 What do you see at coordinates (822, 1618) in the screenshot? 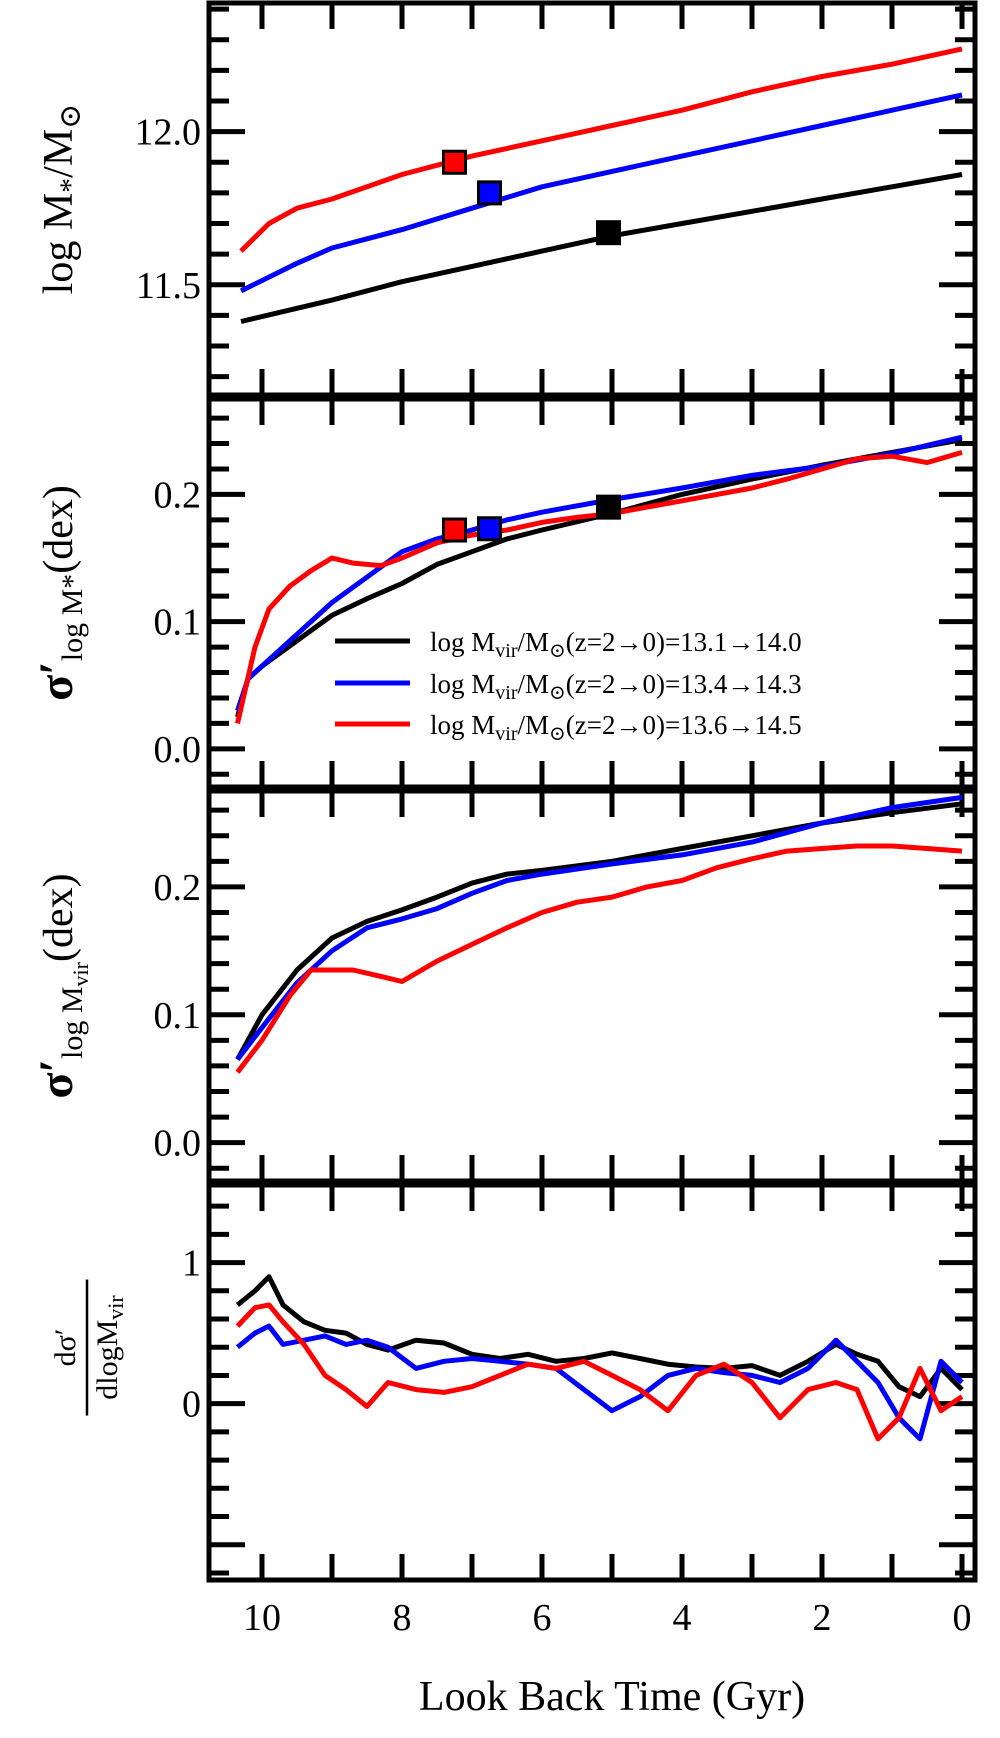
I see `x-tick-label: 2` at bounding box center [822, 1618].